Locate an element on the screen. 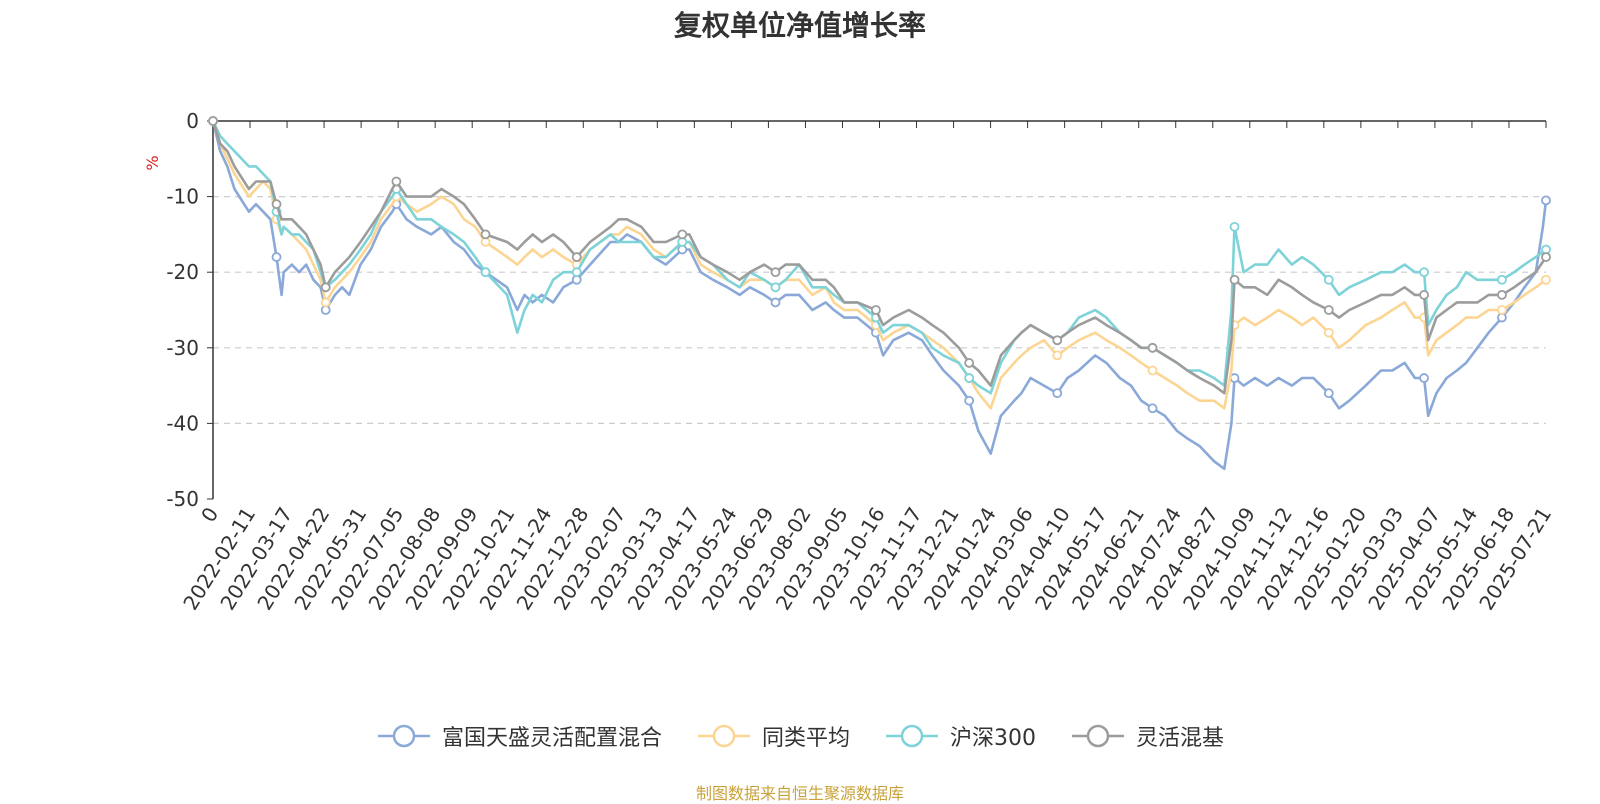  legend-label: 同类平均 is located at coordinates (805, 738).